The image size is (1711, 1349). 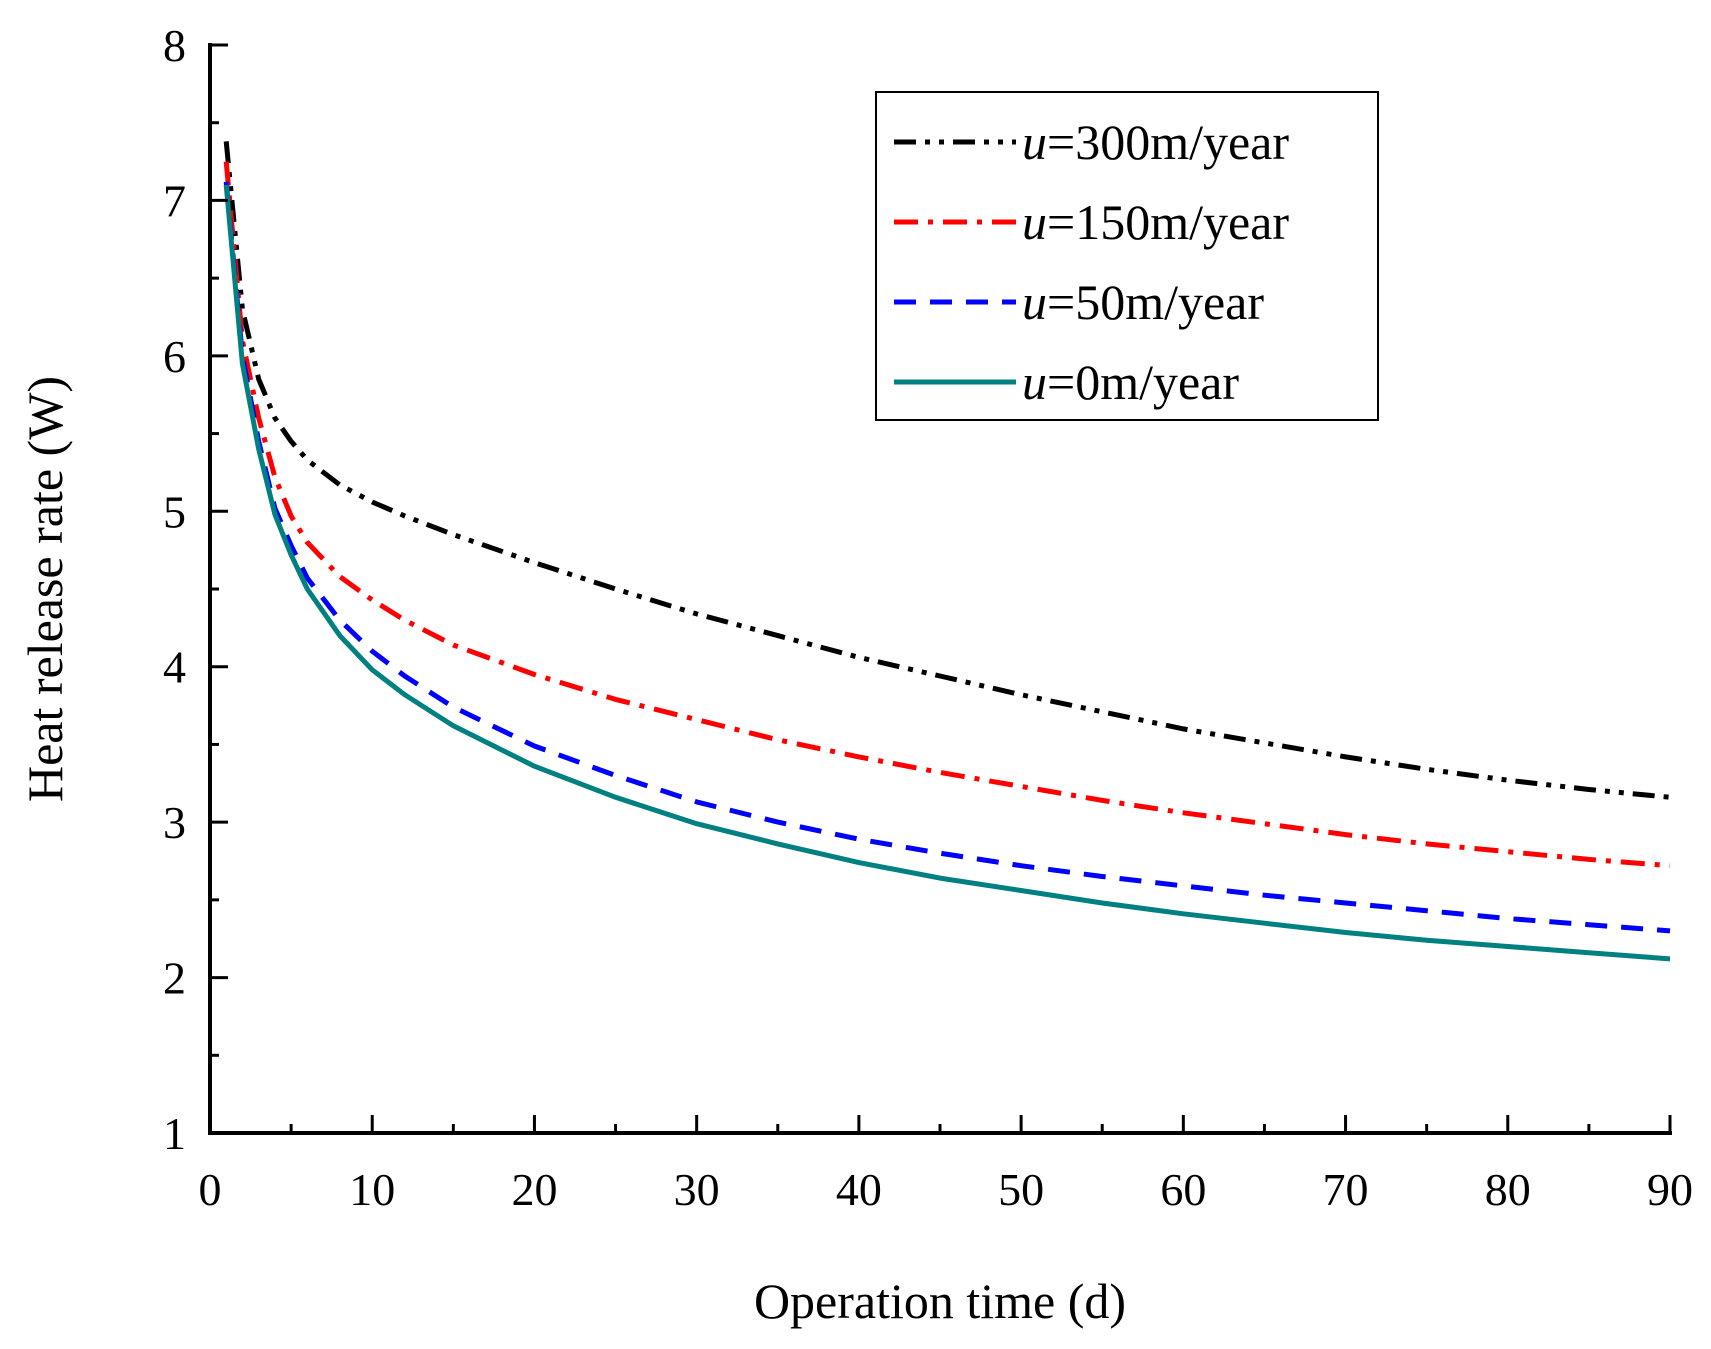 I want to click on legend-box, so click(x=1127, y=256).